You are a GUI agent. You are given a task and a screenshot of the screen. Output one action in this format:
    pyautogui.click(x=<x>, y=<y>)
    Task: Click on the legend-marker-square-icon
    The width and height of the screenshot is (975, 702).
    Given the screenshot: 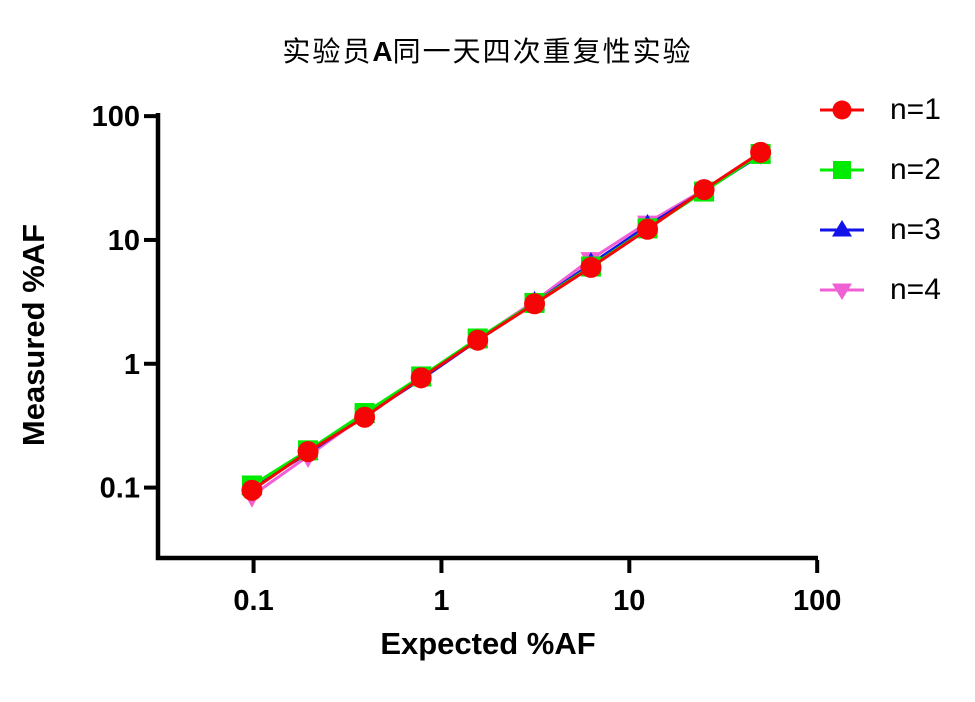 What is the action you would take?
    pyautogui.click(x=842, y=170)
    